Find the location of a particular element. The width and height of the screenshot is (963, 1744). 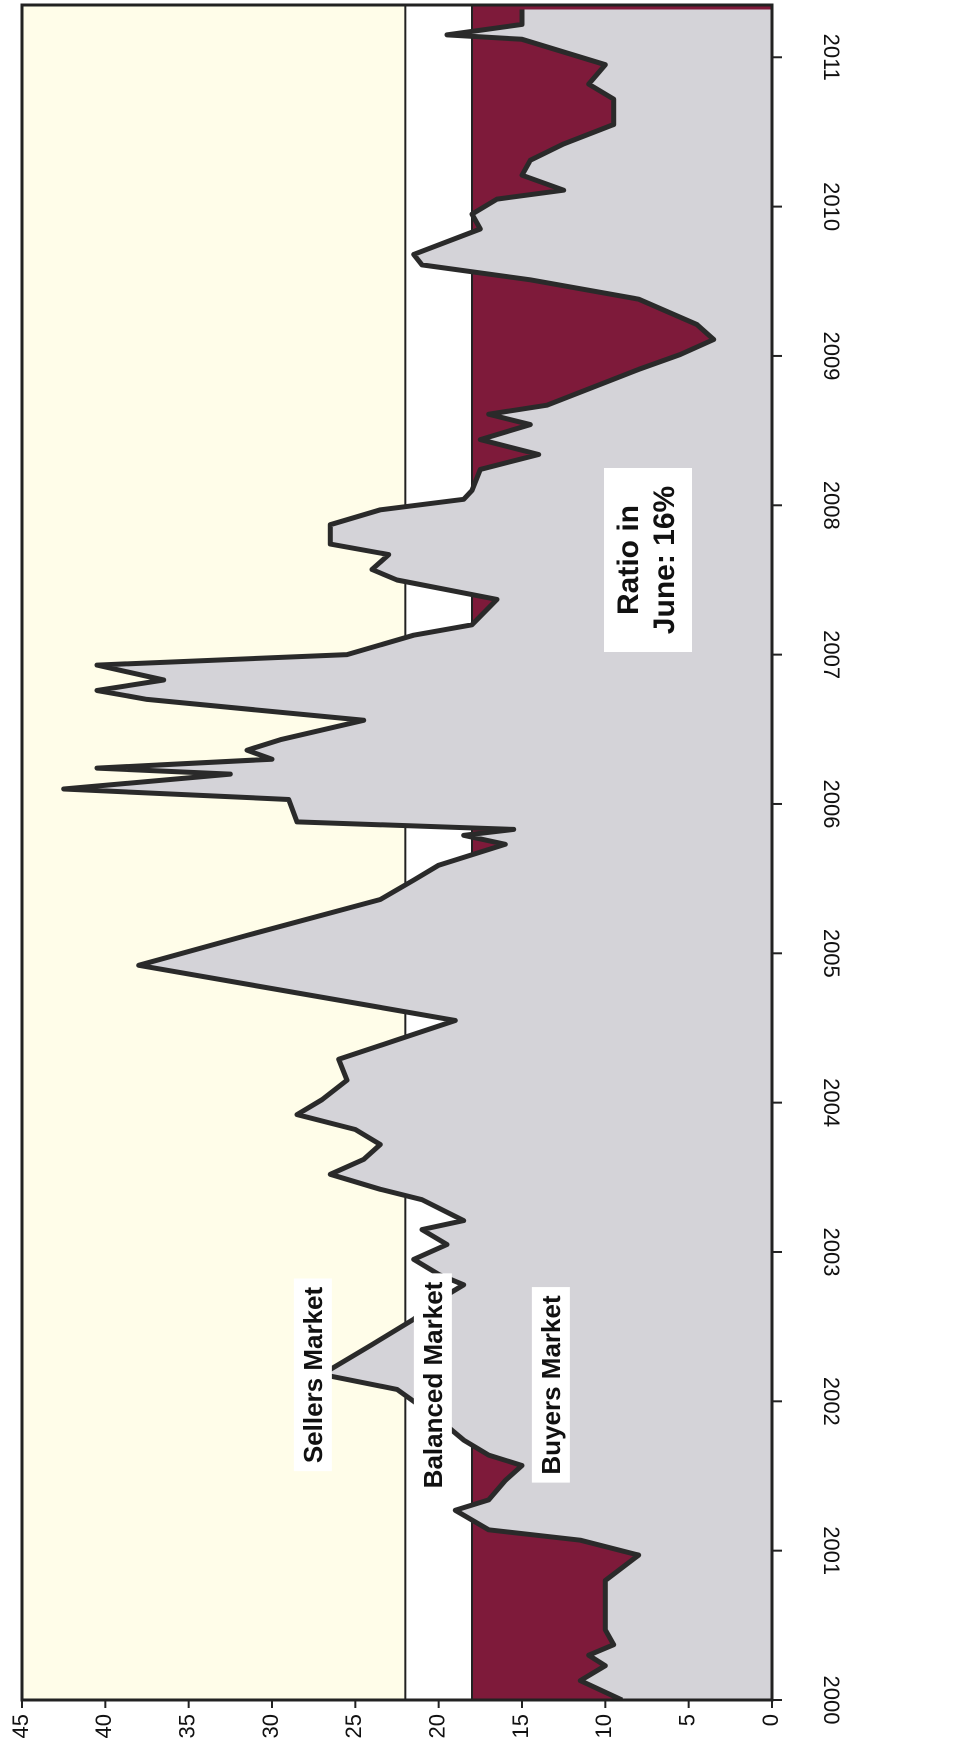

x-tick-label: 2009 is located at coordinates (831, 355).